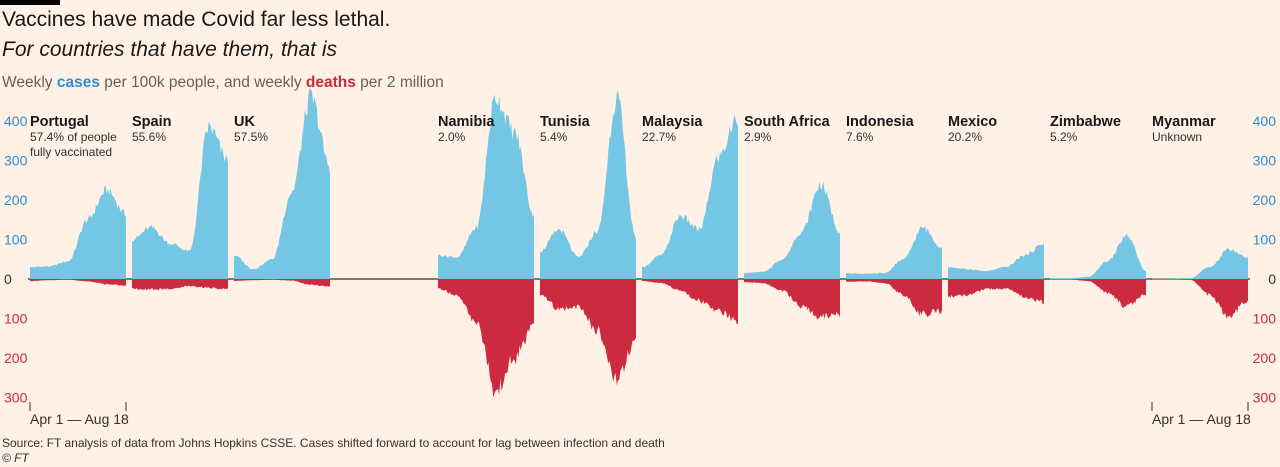 The image size is (1280, 467). What do you see at coordinates (16, 398) in the screenshot?
I see `y-tick-left-deaths: 300` at bounding box center [16, 398].